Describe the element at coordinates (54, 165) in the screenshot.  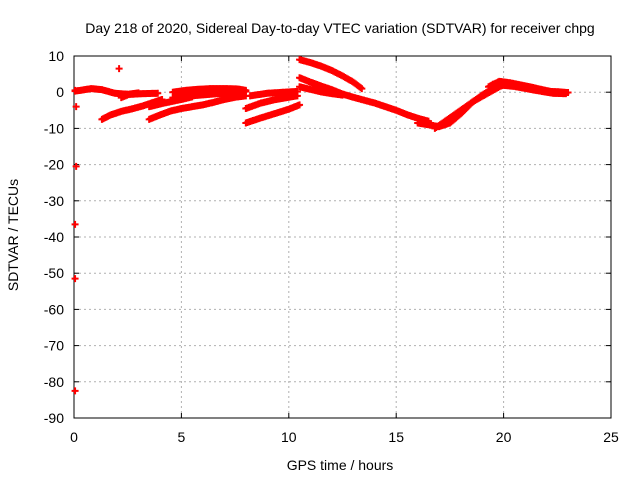
I see `y-tick-label: -20` at that location.